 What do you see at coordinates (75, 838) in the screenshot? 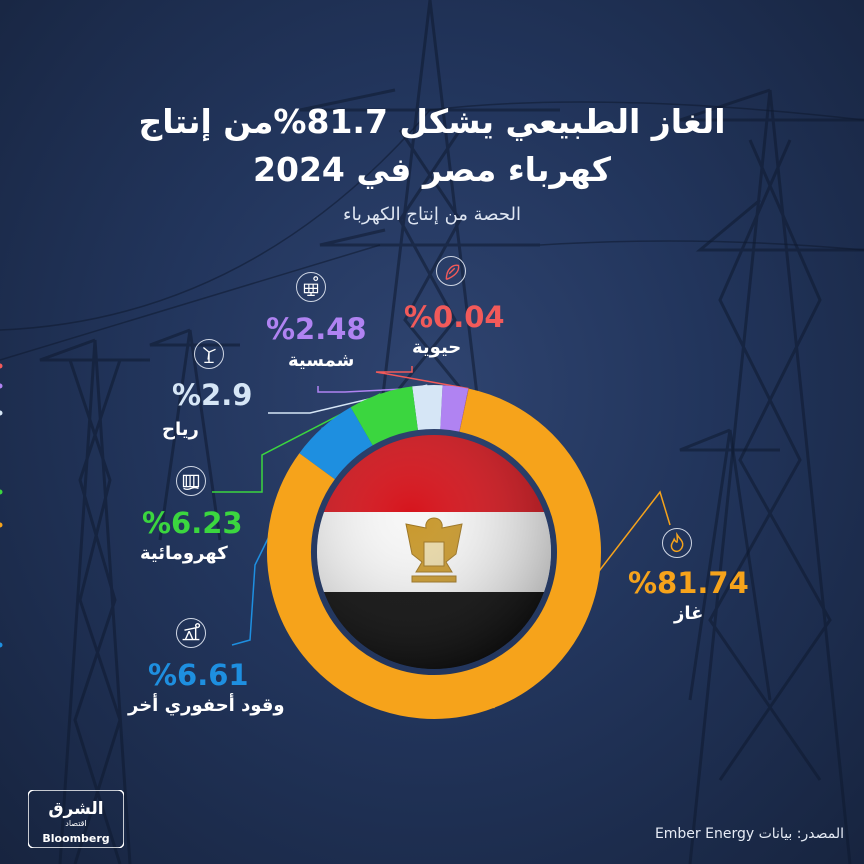
I see `logo-brand: Bloomberg` at bounding box center [75, 838].